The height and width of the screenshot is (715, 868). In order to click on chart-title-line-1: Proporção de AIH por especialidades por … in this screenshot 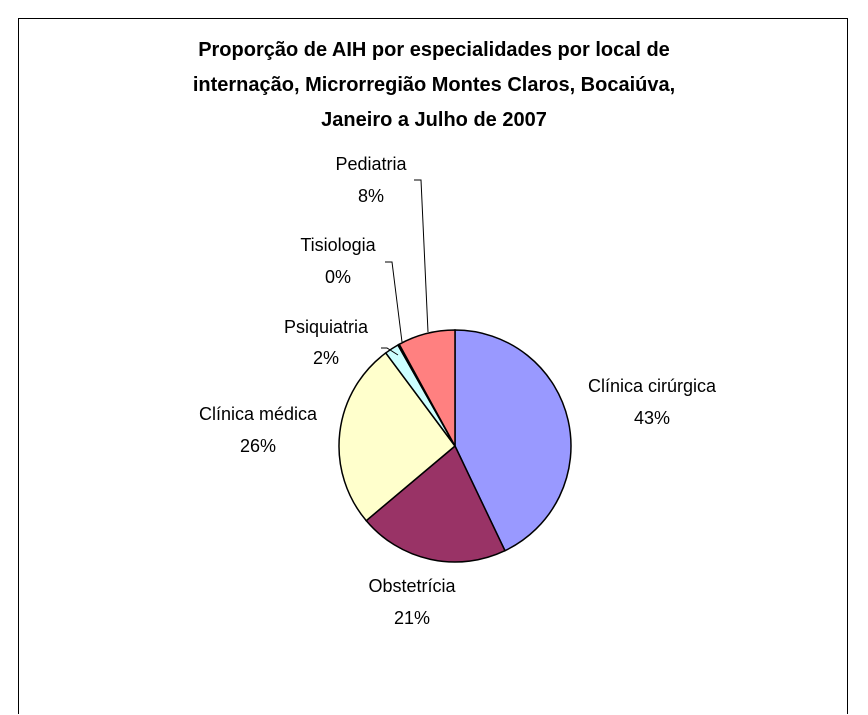, I will do `click(434, 50)`.